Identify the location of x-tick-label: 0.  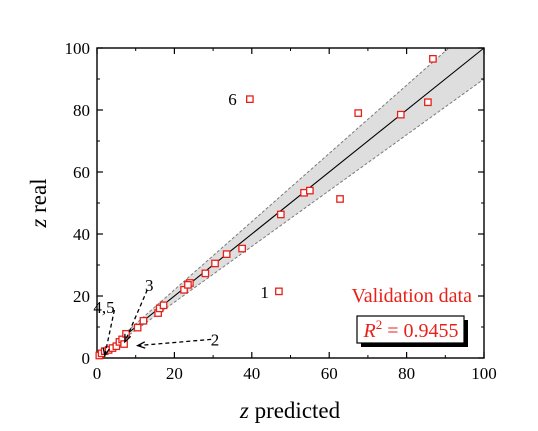
(97, 373).